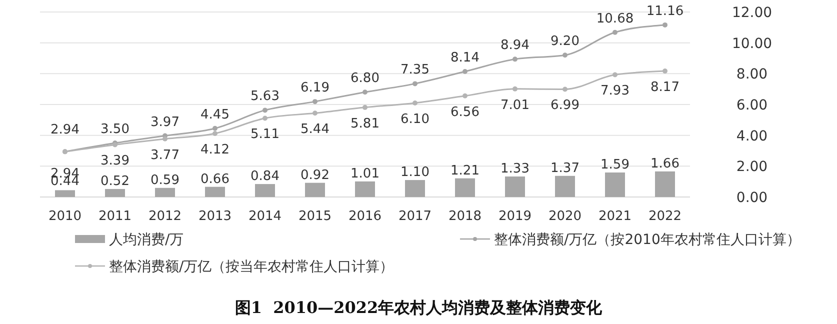  I want to click on legend-label: 整体消费额/万亿（按当年农村常住人口计算）, so click(251, 267).